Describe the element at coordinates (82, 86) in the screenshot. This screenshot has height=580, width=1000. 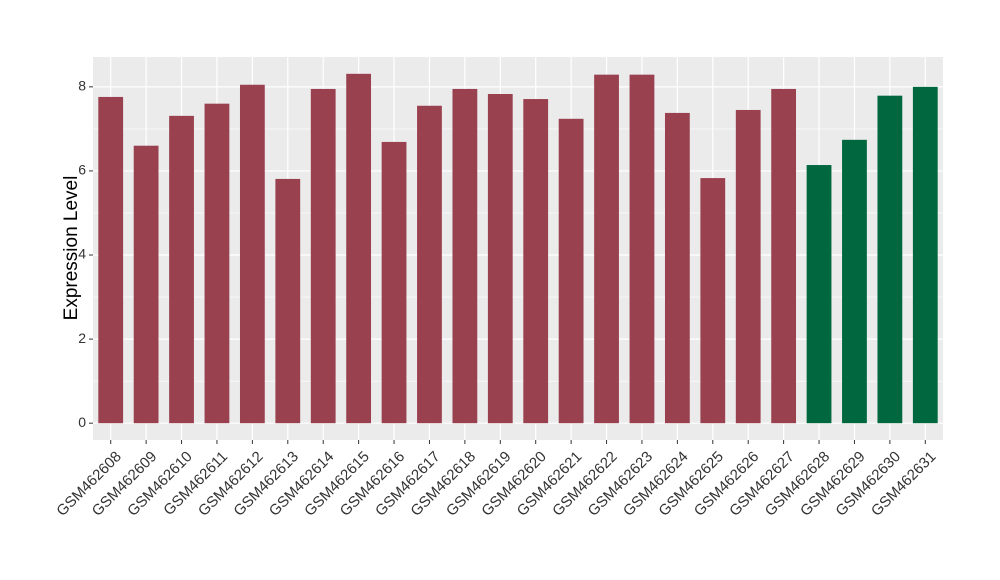
I see `y-tick-label: 8` at that location.